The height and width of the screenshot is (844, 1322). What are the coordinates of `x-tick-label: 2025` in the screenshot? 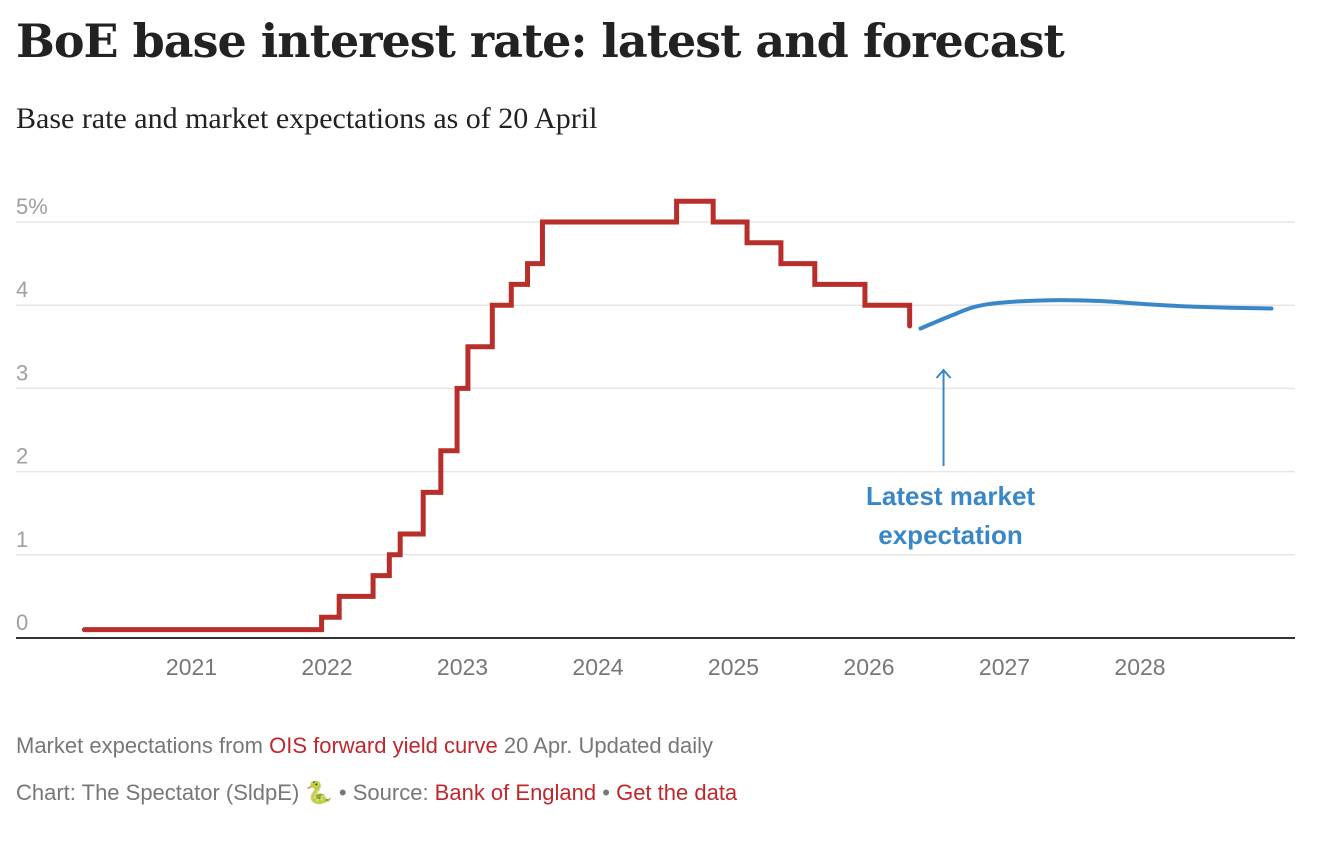 It's located at (733, 667).